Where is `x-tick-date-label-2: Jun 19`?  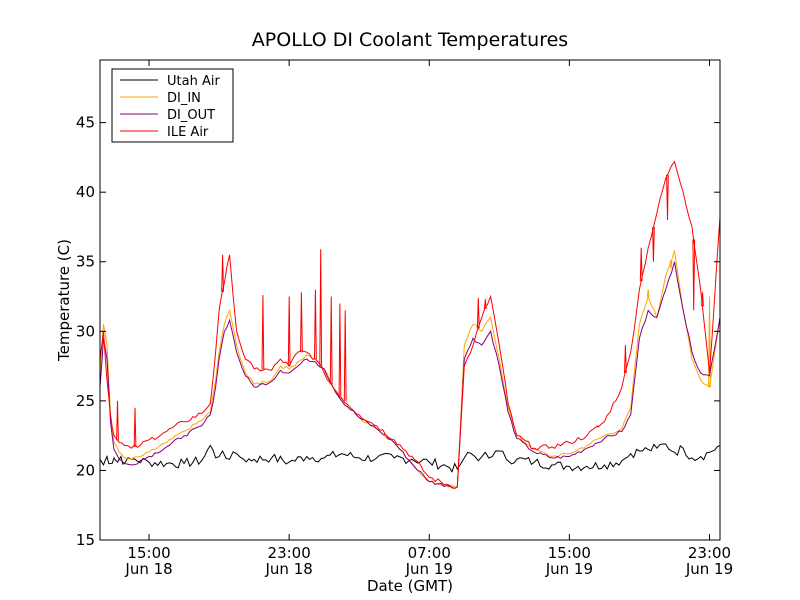 x-tick-date-label-2: Jun 19 is located at coordinates (429, 569).